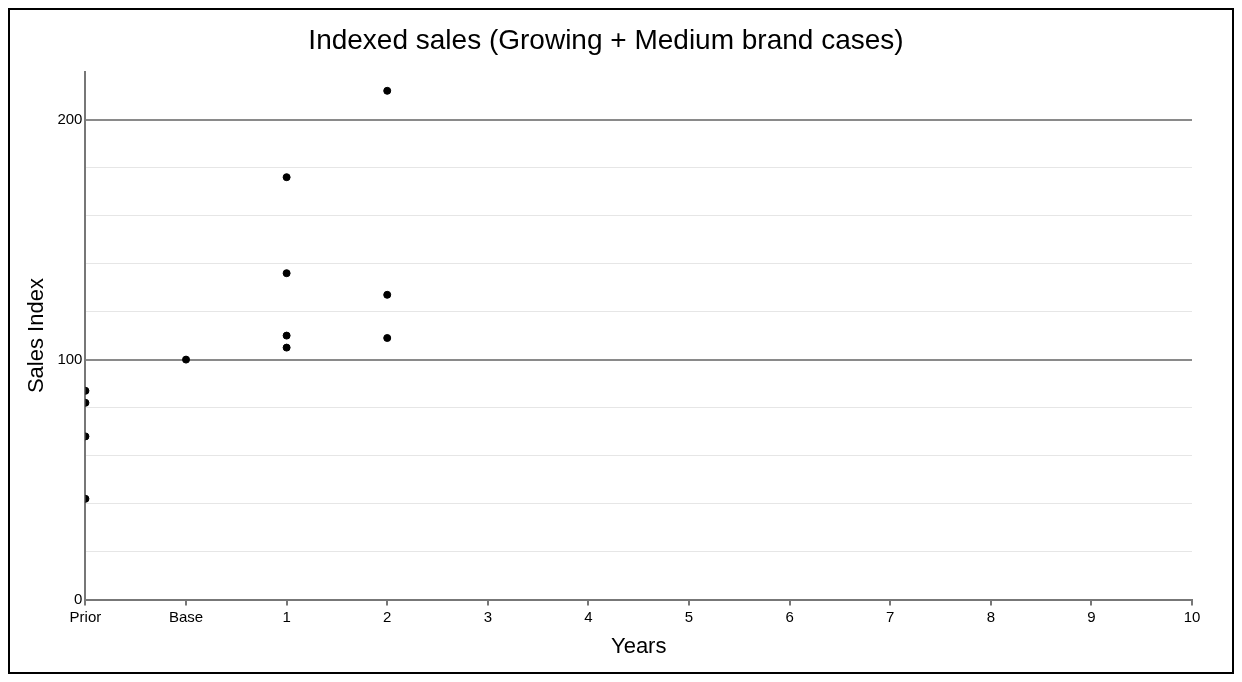 The width and height of the screenshot is (1242, 682). I want to click on x-axis-title: Years, so click(638, 645).